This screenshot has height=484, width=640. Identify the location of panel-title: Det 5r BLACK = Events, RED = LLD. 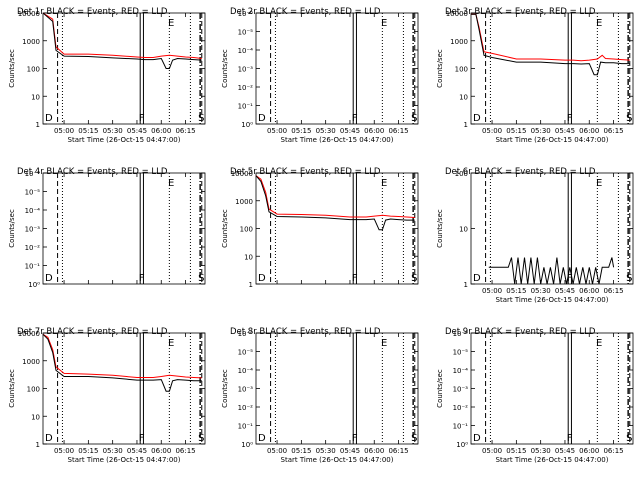
(305, 172).